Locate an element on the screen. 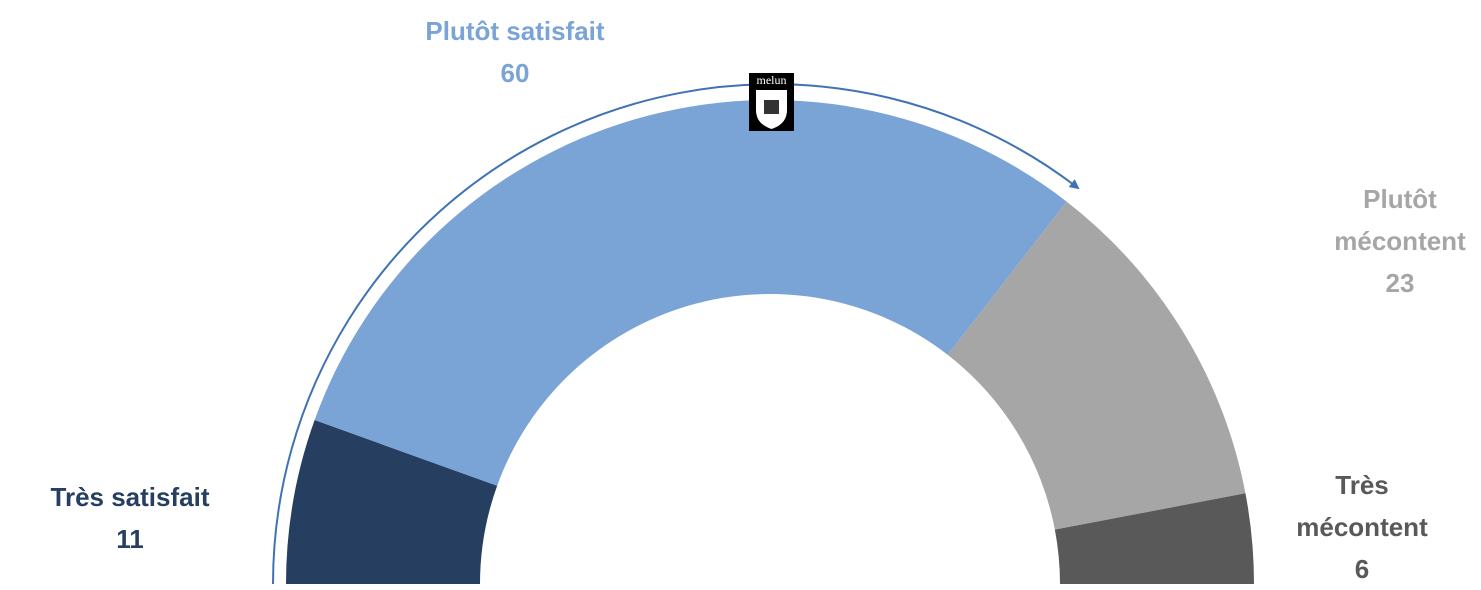 The width and height of the screenshot is (1481, 590). value-label: 11 is located at coordinates (130, 539).